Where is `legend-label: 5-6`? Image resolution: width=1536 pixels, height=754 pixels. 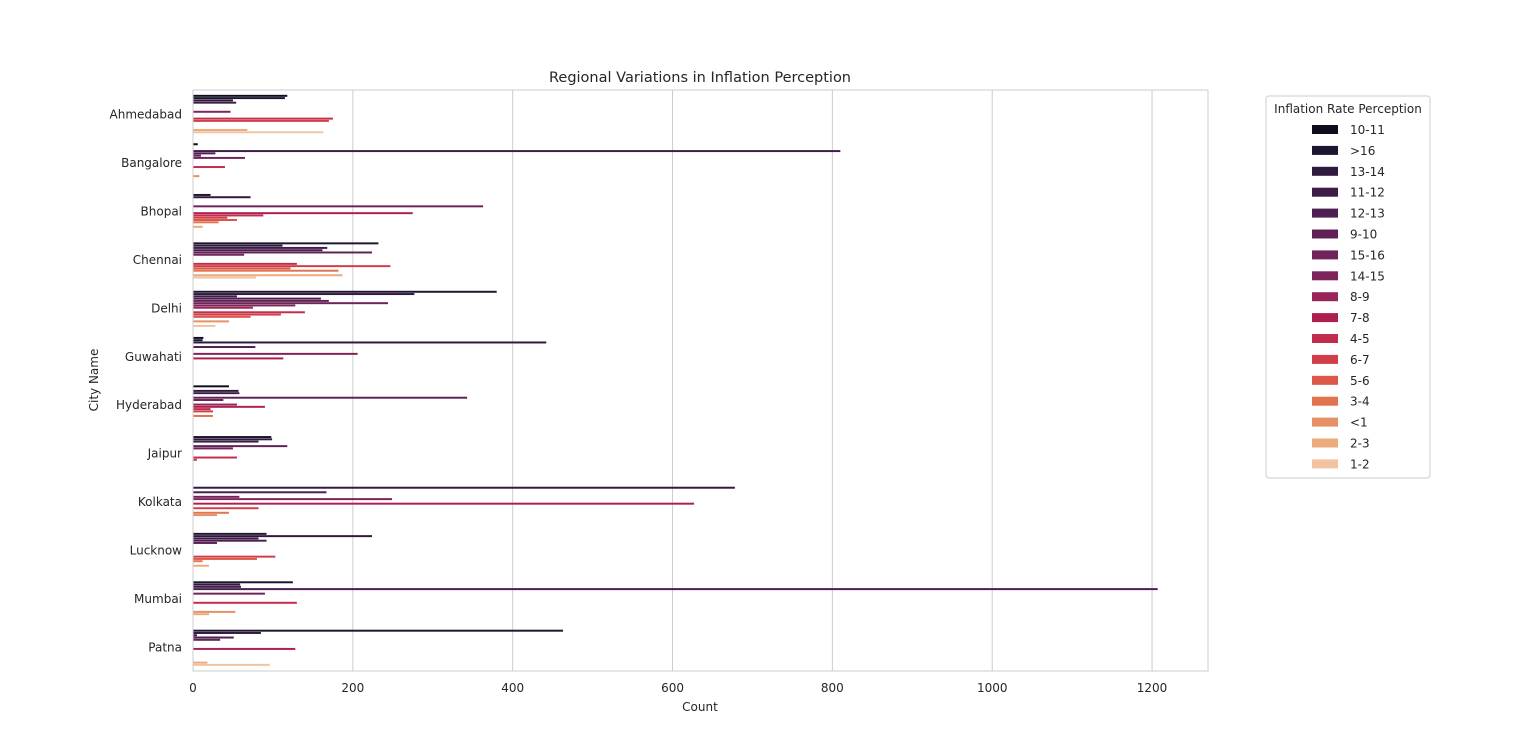
legend-label: 5-6 is located at coordinates (1360, 381).